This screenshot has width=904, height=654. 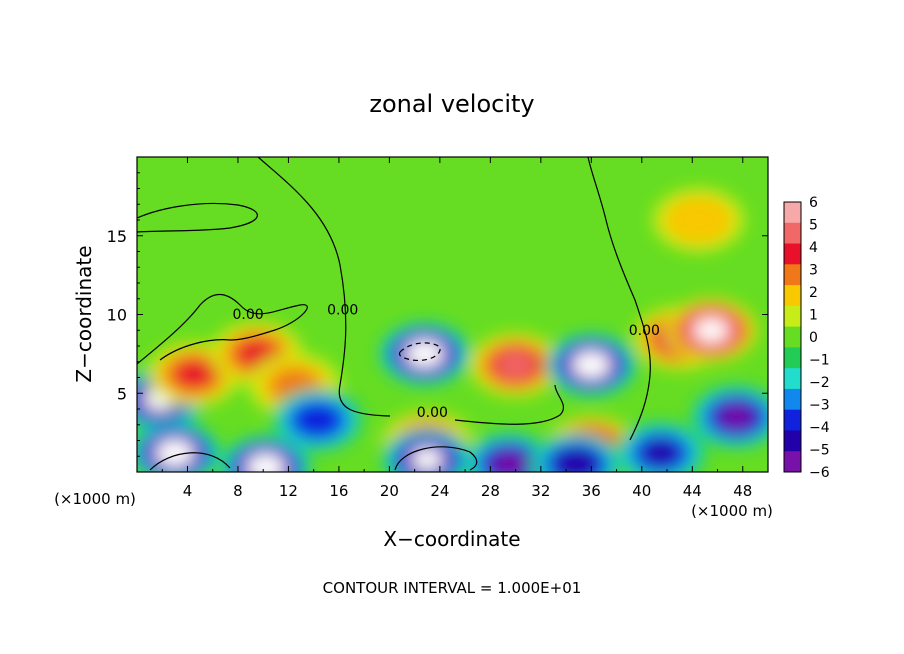 What do you see at coordinates (238, 491) in the screenshot?
I see `x-tick-label: 8` at bounding box center [238, 491].